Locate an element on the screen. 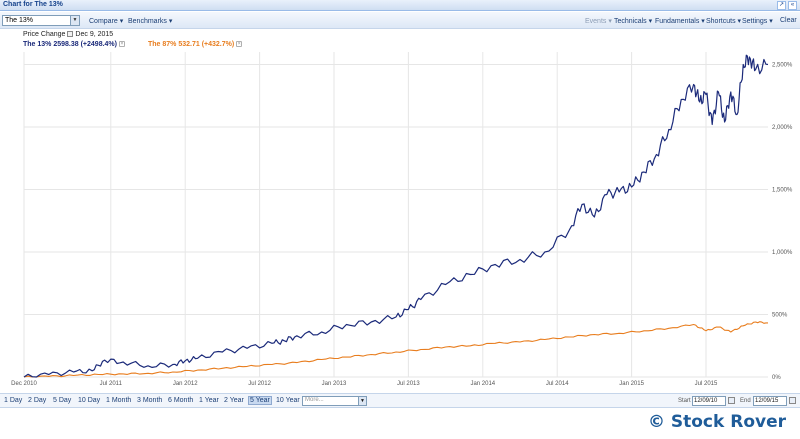  symbol-combo: The 13% ▼ is located at coordinates (41, 20).